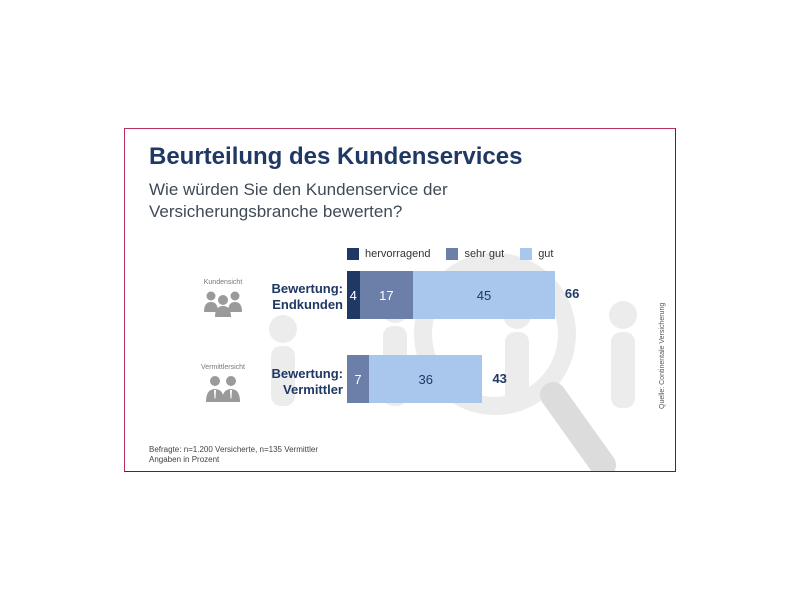 This screenshot has width=800, height=600. I want to click on stacked-bar-vermittler: 7 36, so click(415, 379).